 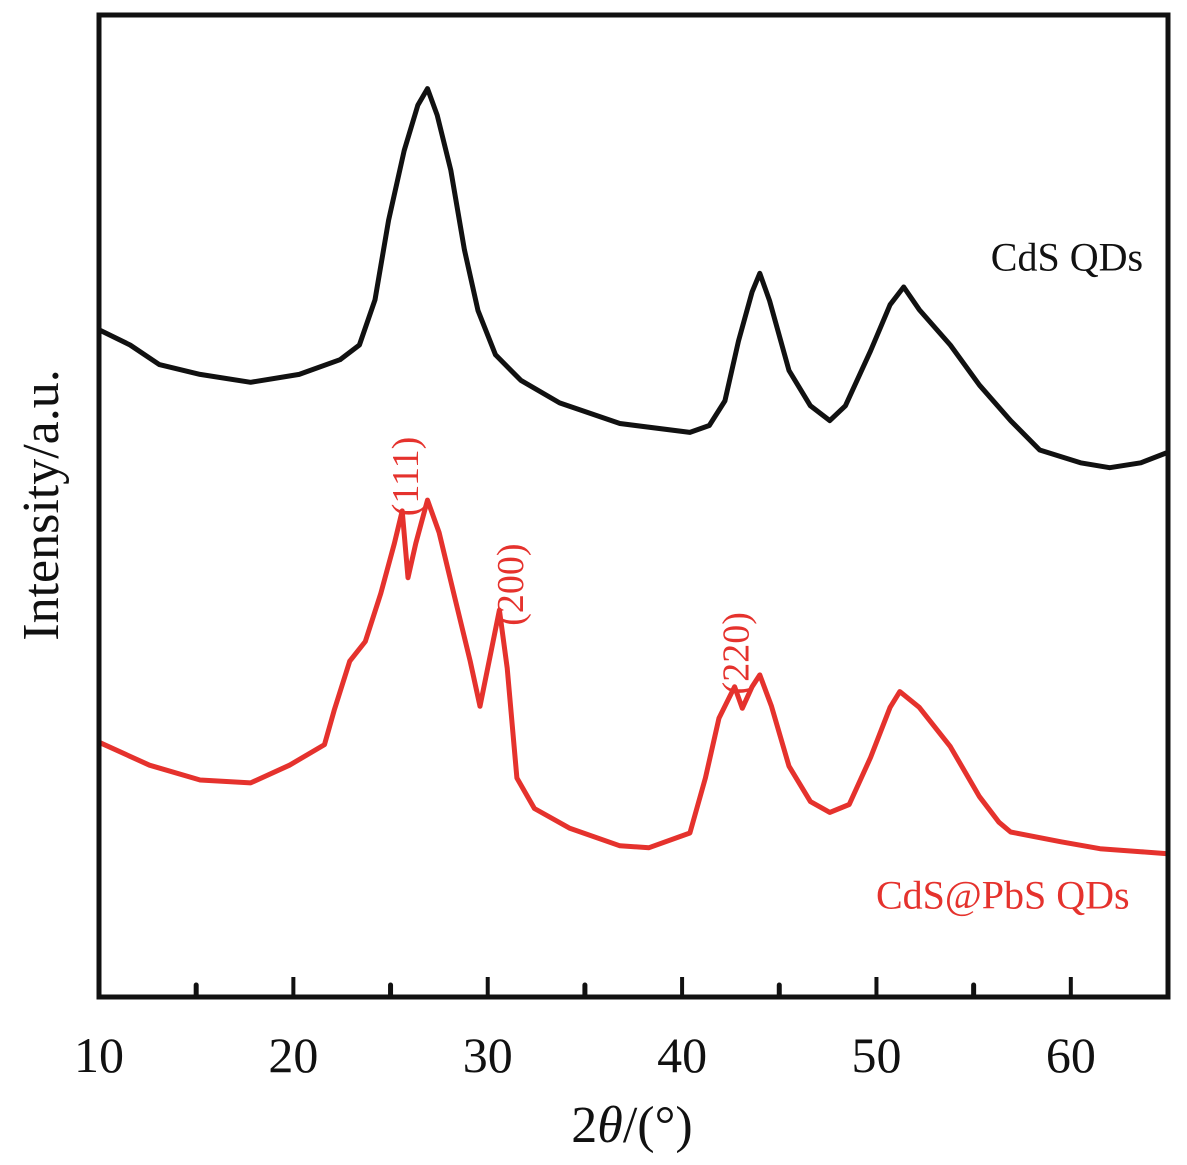 What do you see at coordinates (584, 1125) in the screenshot?
I see `x-axis-title-prefix: 2` at bounding box center [584, 1125].